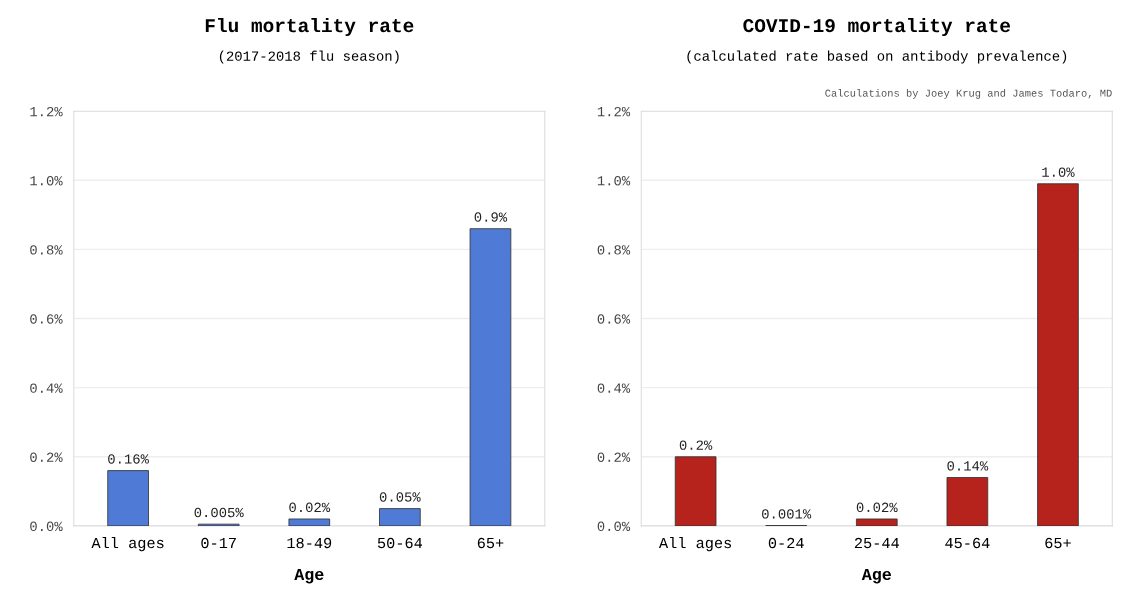  What do you see at coordinates (786, 543) in the screenshot?
I see `x-tick-label: 0-24` at bounding box center [786, 543].